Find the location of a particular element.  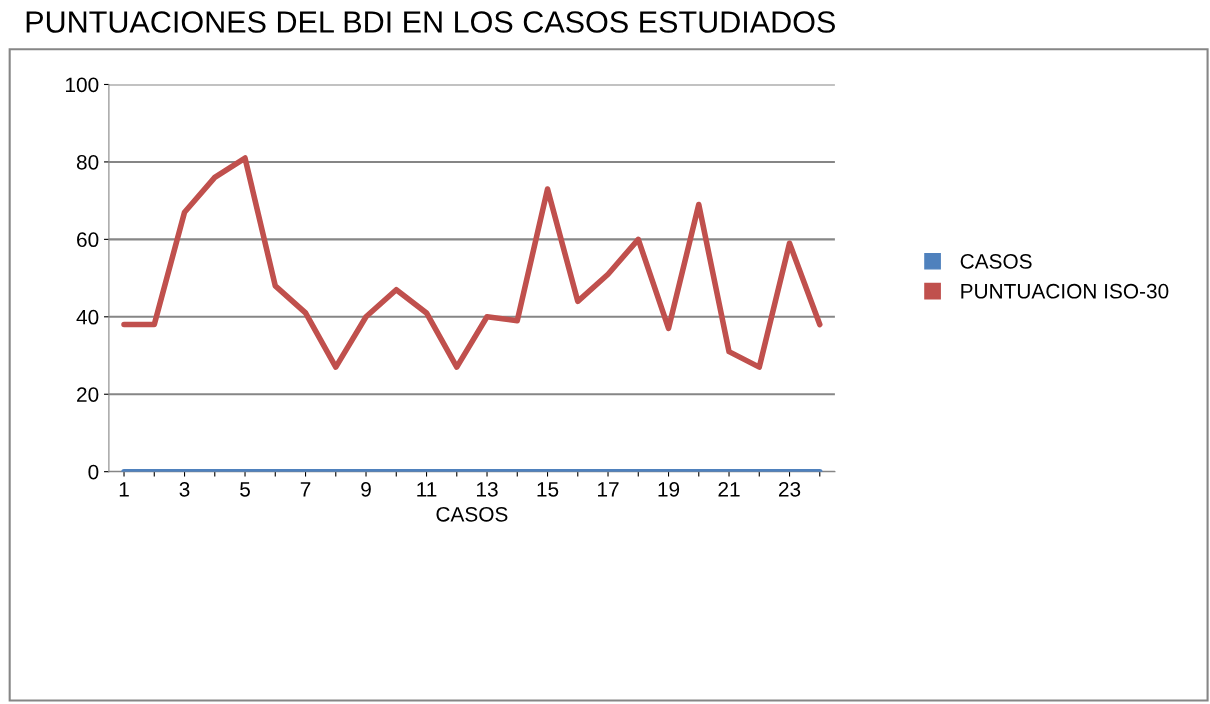

y-tick-label: 100 is located at coordinates (82, 85).